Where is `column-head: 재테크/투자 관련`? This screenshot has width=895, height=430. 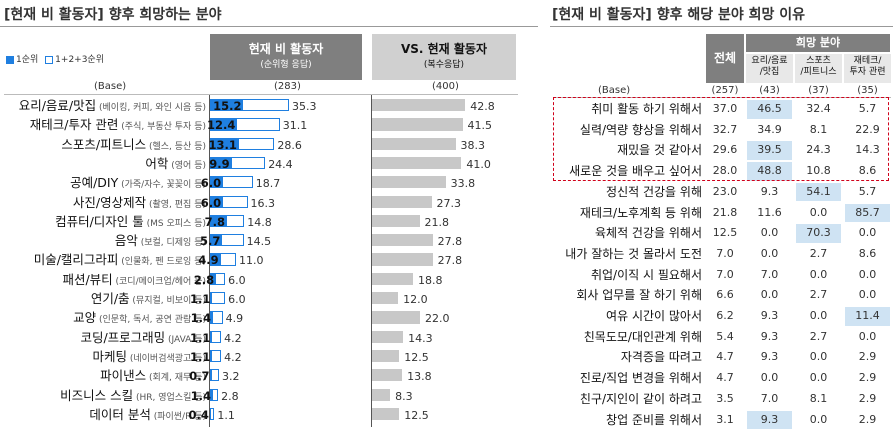 column-head: 재테크/투자 관련 is located at coordinates (867, 68).